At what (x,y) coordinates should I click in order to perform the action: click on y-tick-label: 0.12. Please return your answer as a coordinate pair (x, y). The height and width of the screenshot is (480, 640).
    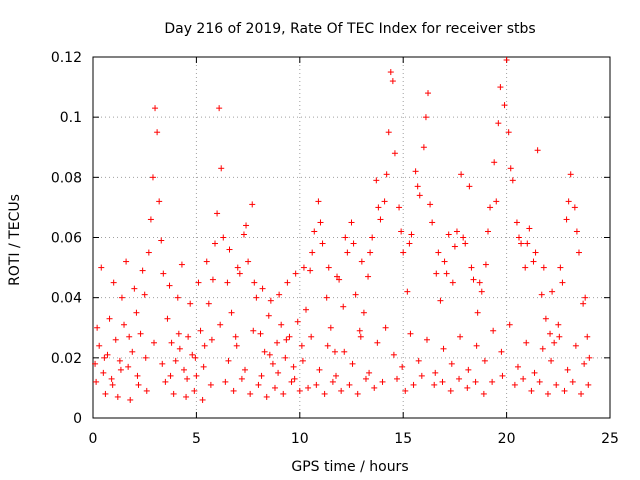
    Looking at the image, I should click on (66, 58).